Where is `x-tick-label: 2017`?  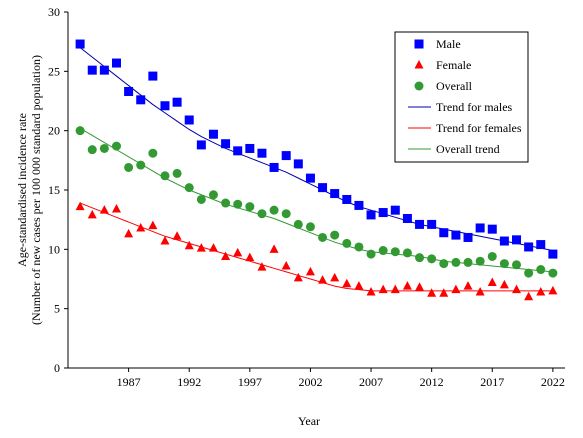
x-tick-label: 2017 is located at coordinates (492, 382).